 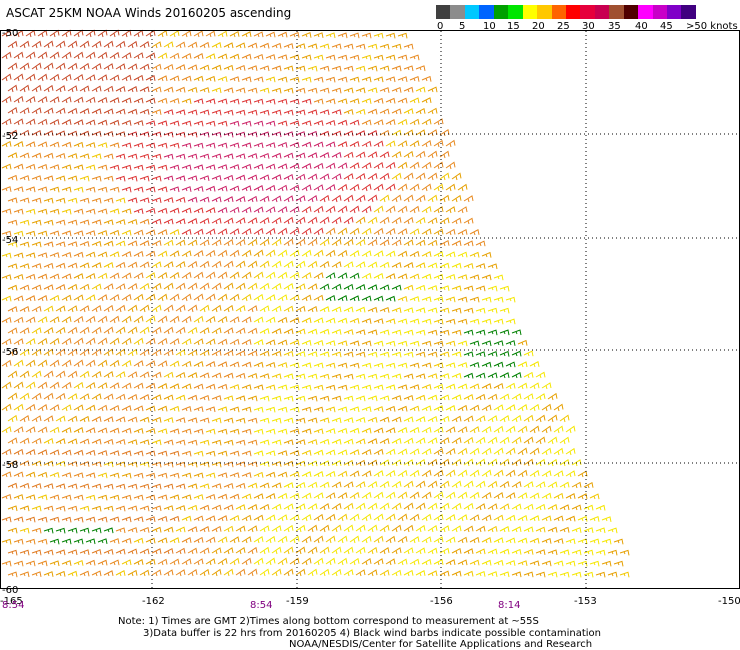 What do you see at coordinates (729, 601) in the screenshot?
I see `lon-label: -150` at bounding box center [729, 601].